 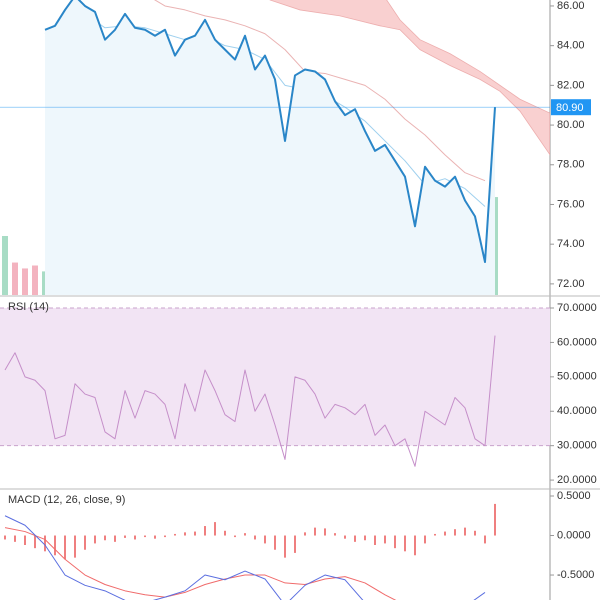 What do you see at coordinates (409, 78) in the screenshot?
I see `cloud` at bounding box center [409, 78].